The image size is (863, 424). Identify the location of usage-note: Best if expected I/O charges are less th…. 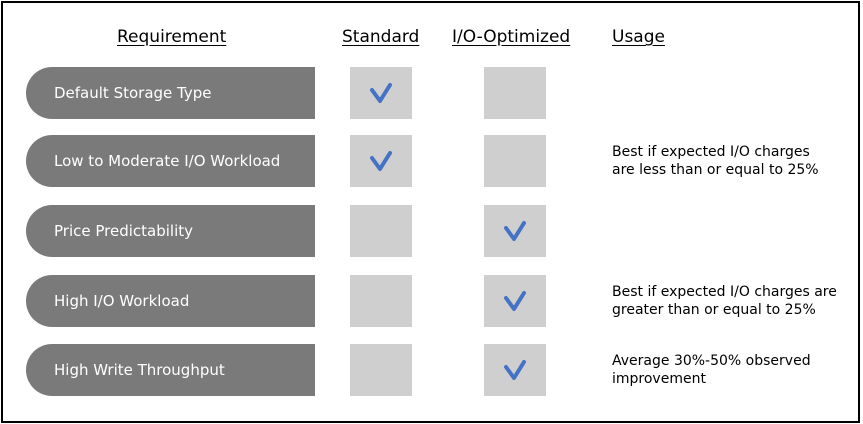
(715, 161).